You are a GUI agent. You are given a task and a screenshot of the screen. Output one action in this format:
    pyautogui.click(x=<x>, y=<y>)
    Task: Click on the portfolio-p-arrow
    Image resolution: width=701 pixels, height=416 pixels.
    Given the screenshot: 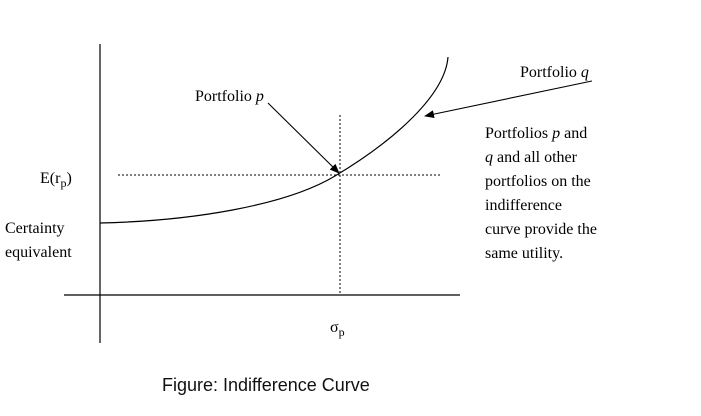 What is the action you would take?
    pyautogui.click(x=303, y=138)
    